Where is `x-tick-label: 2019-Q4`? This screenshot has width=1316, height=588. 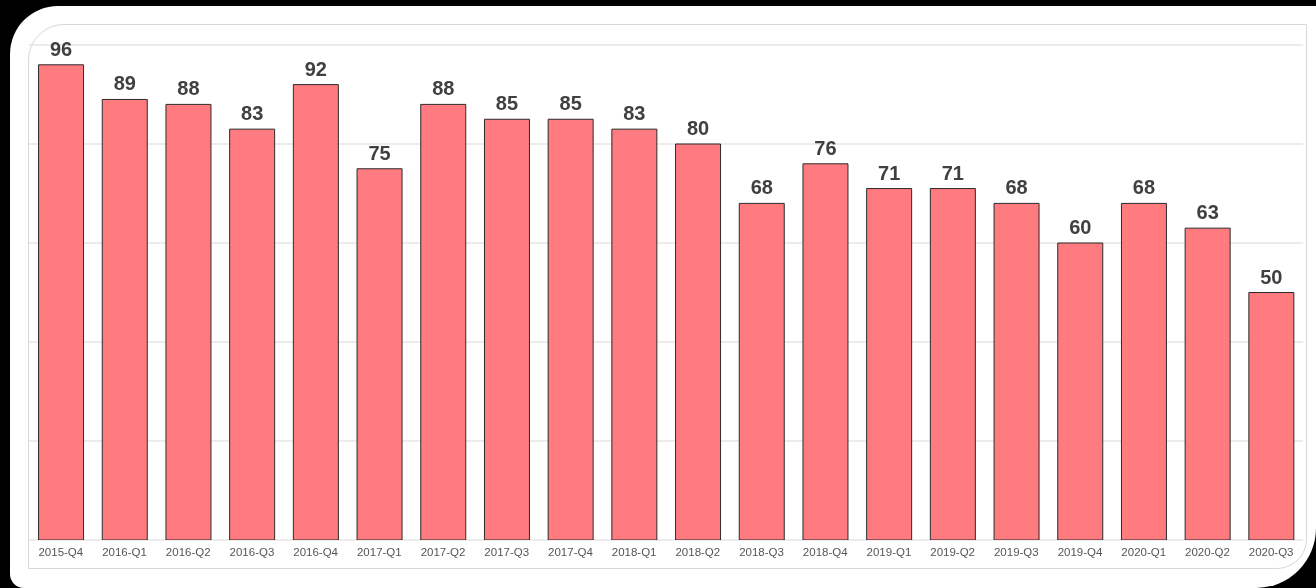 x-tick-label: 2019-Q4 is located at coordinates (1080, 552).